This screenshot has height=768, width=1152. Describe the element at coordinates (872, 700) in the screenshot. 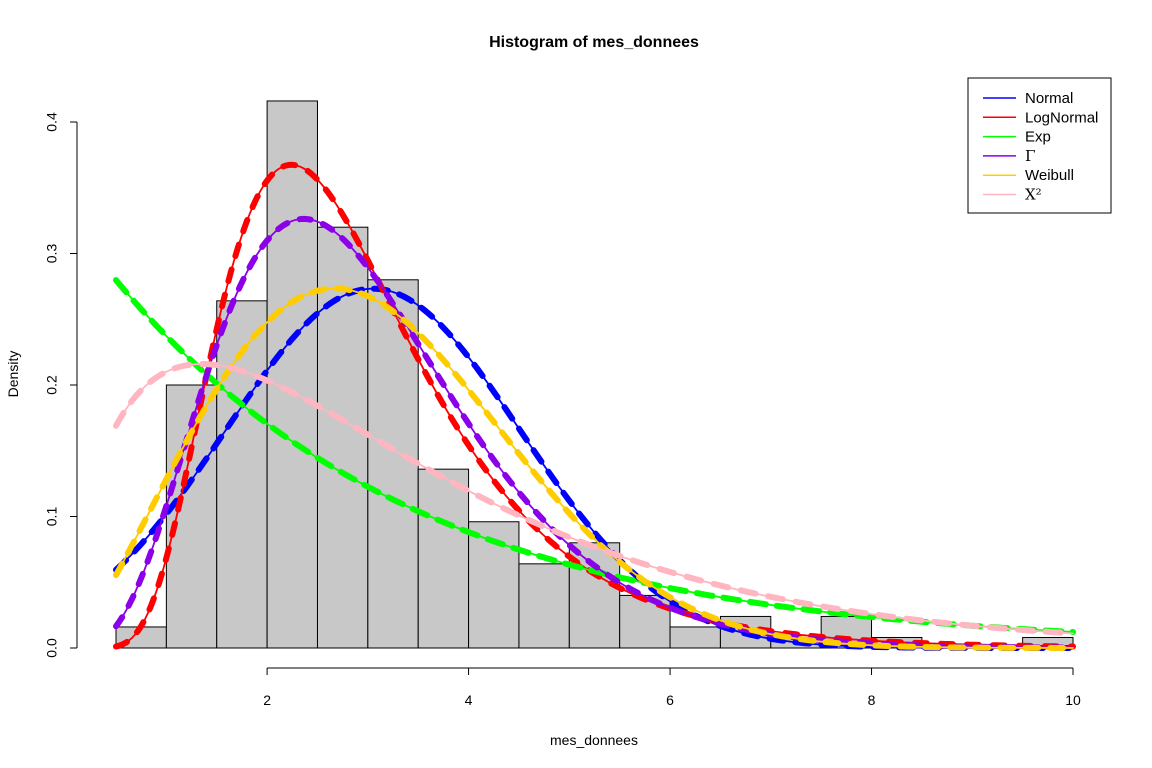

I see `x-tick-label: 8` at that location.